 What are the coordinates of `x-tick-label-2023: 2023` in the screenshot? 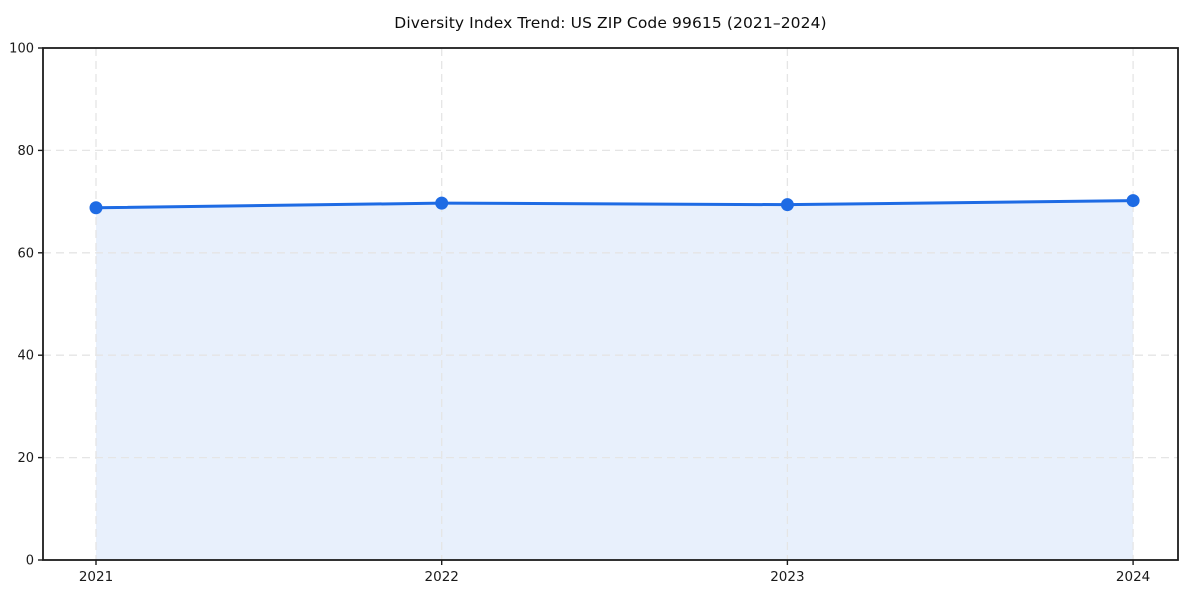 It's located at (787, 577).